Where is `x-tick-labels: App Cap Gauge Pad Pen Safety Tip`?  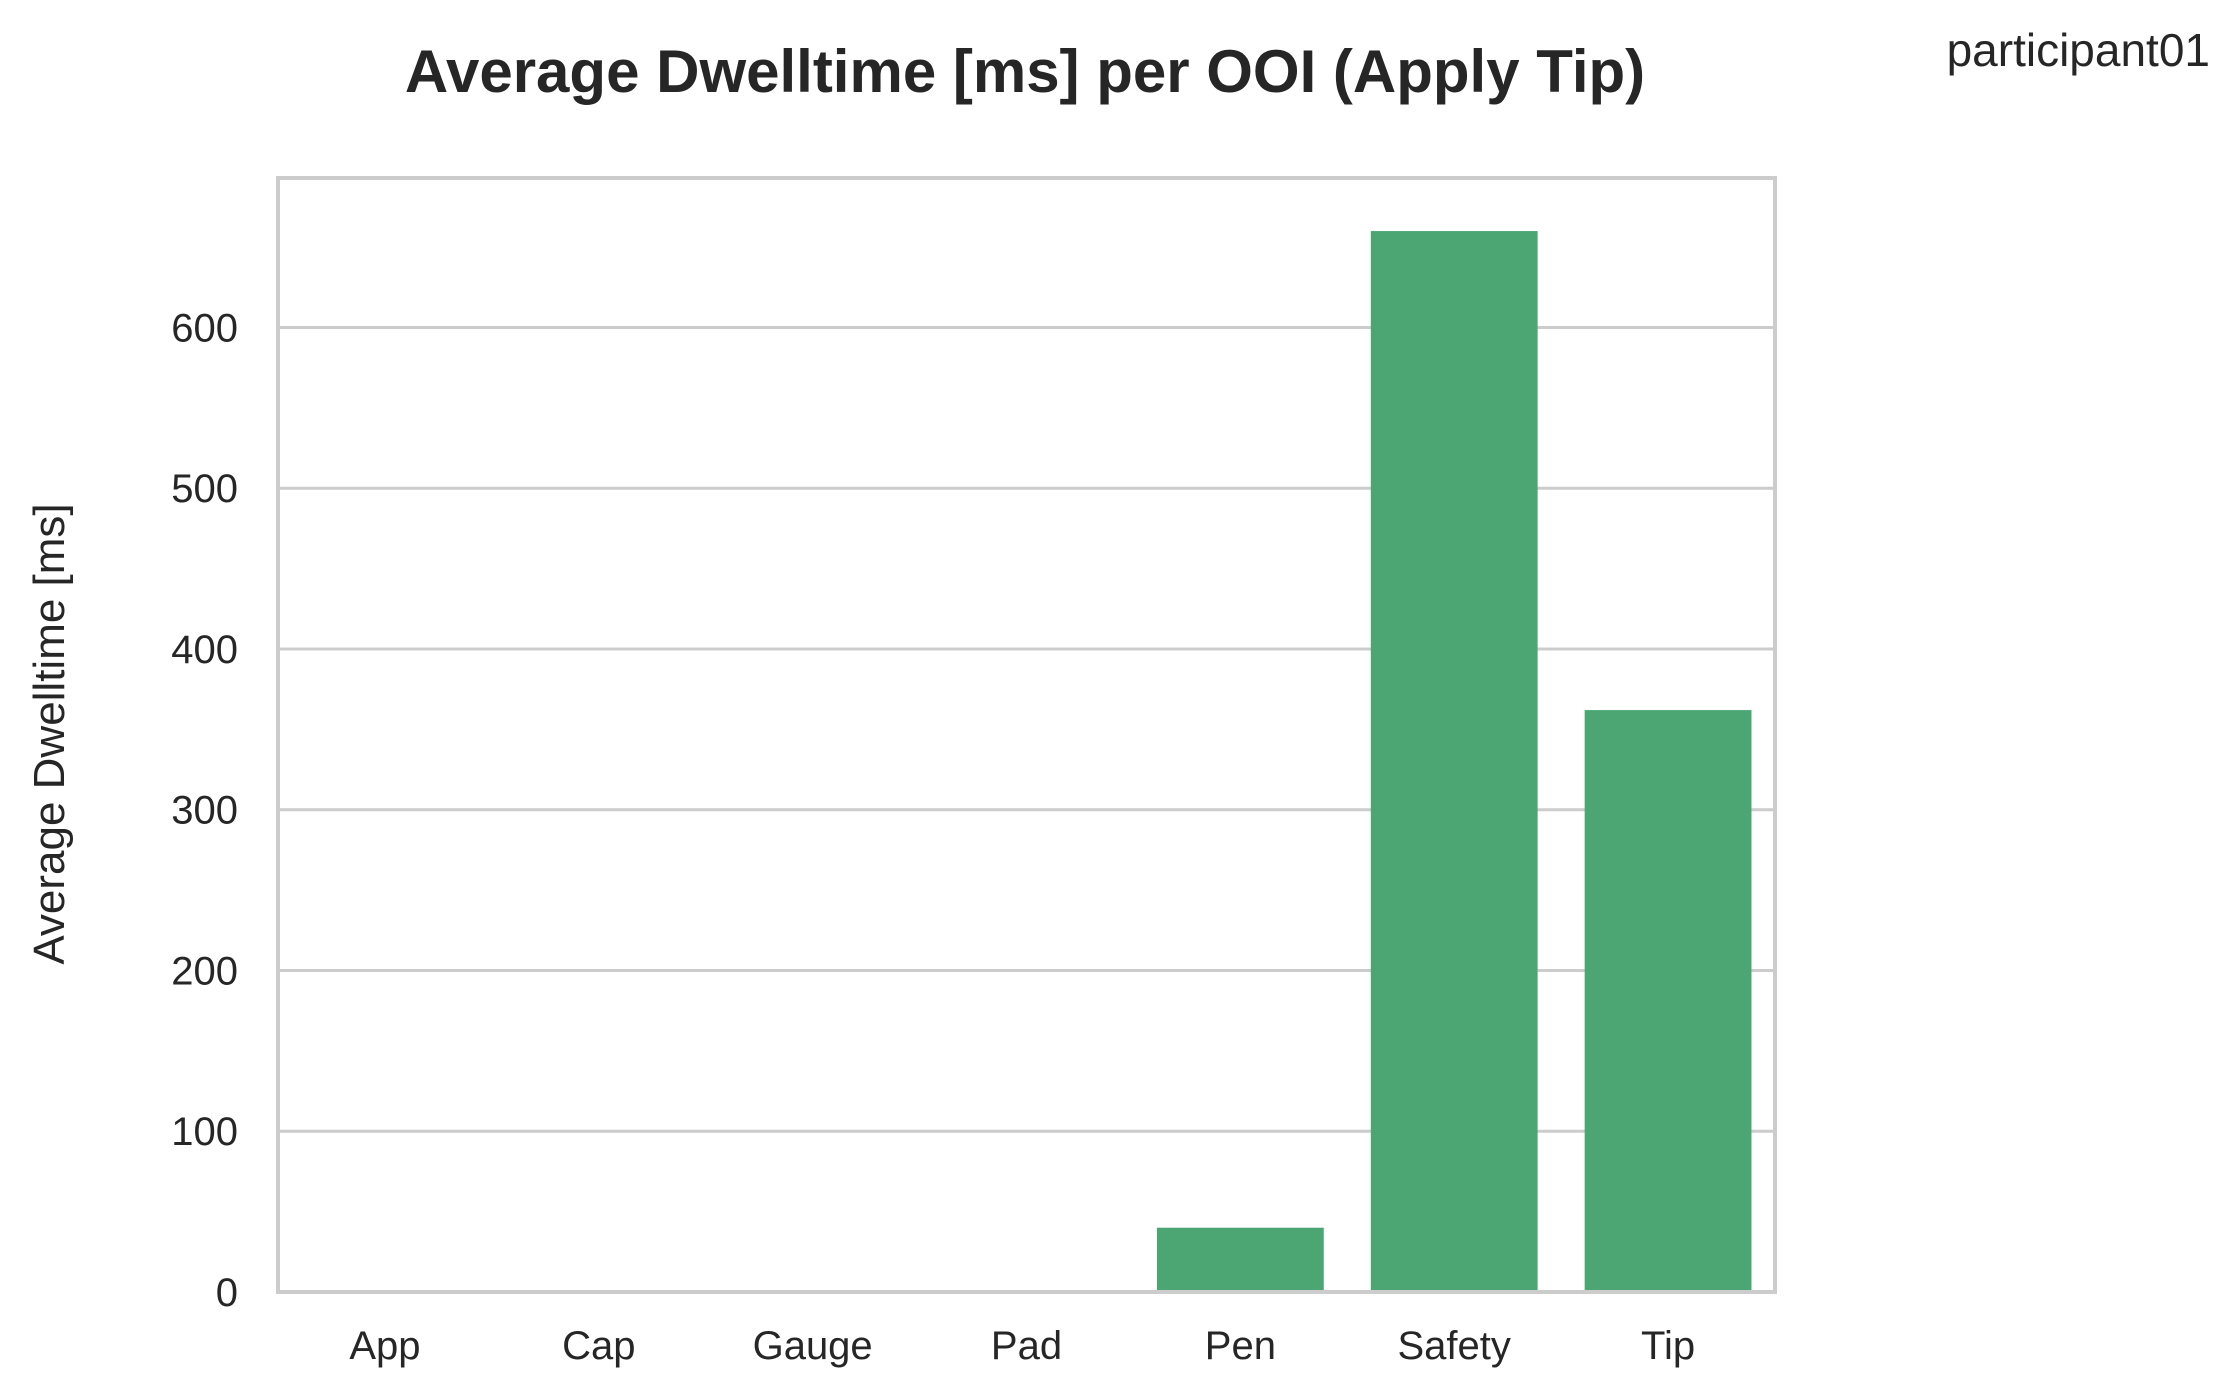 x-tick-labels: App Cap Gauge Pad Pen Safety Tip is located at coordinates (1022, 1346).